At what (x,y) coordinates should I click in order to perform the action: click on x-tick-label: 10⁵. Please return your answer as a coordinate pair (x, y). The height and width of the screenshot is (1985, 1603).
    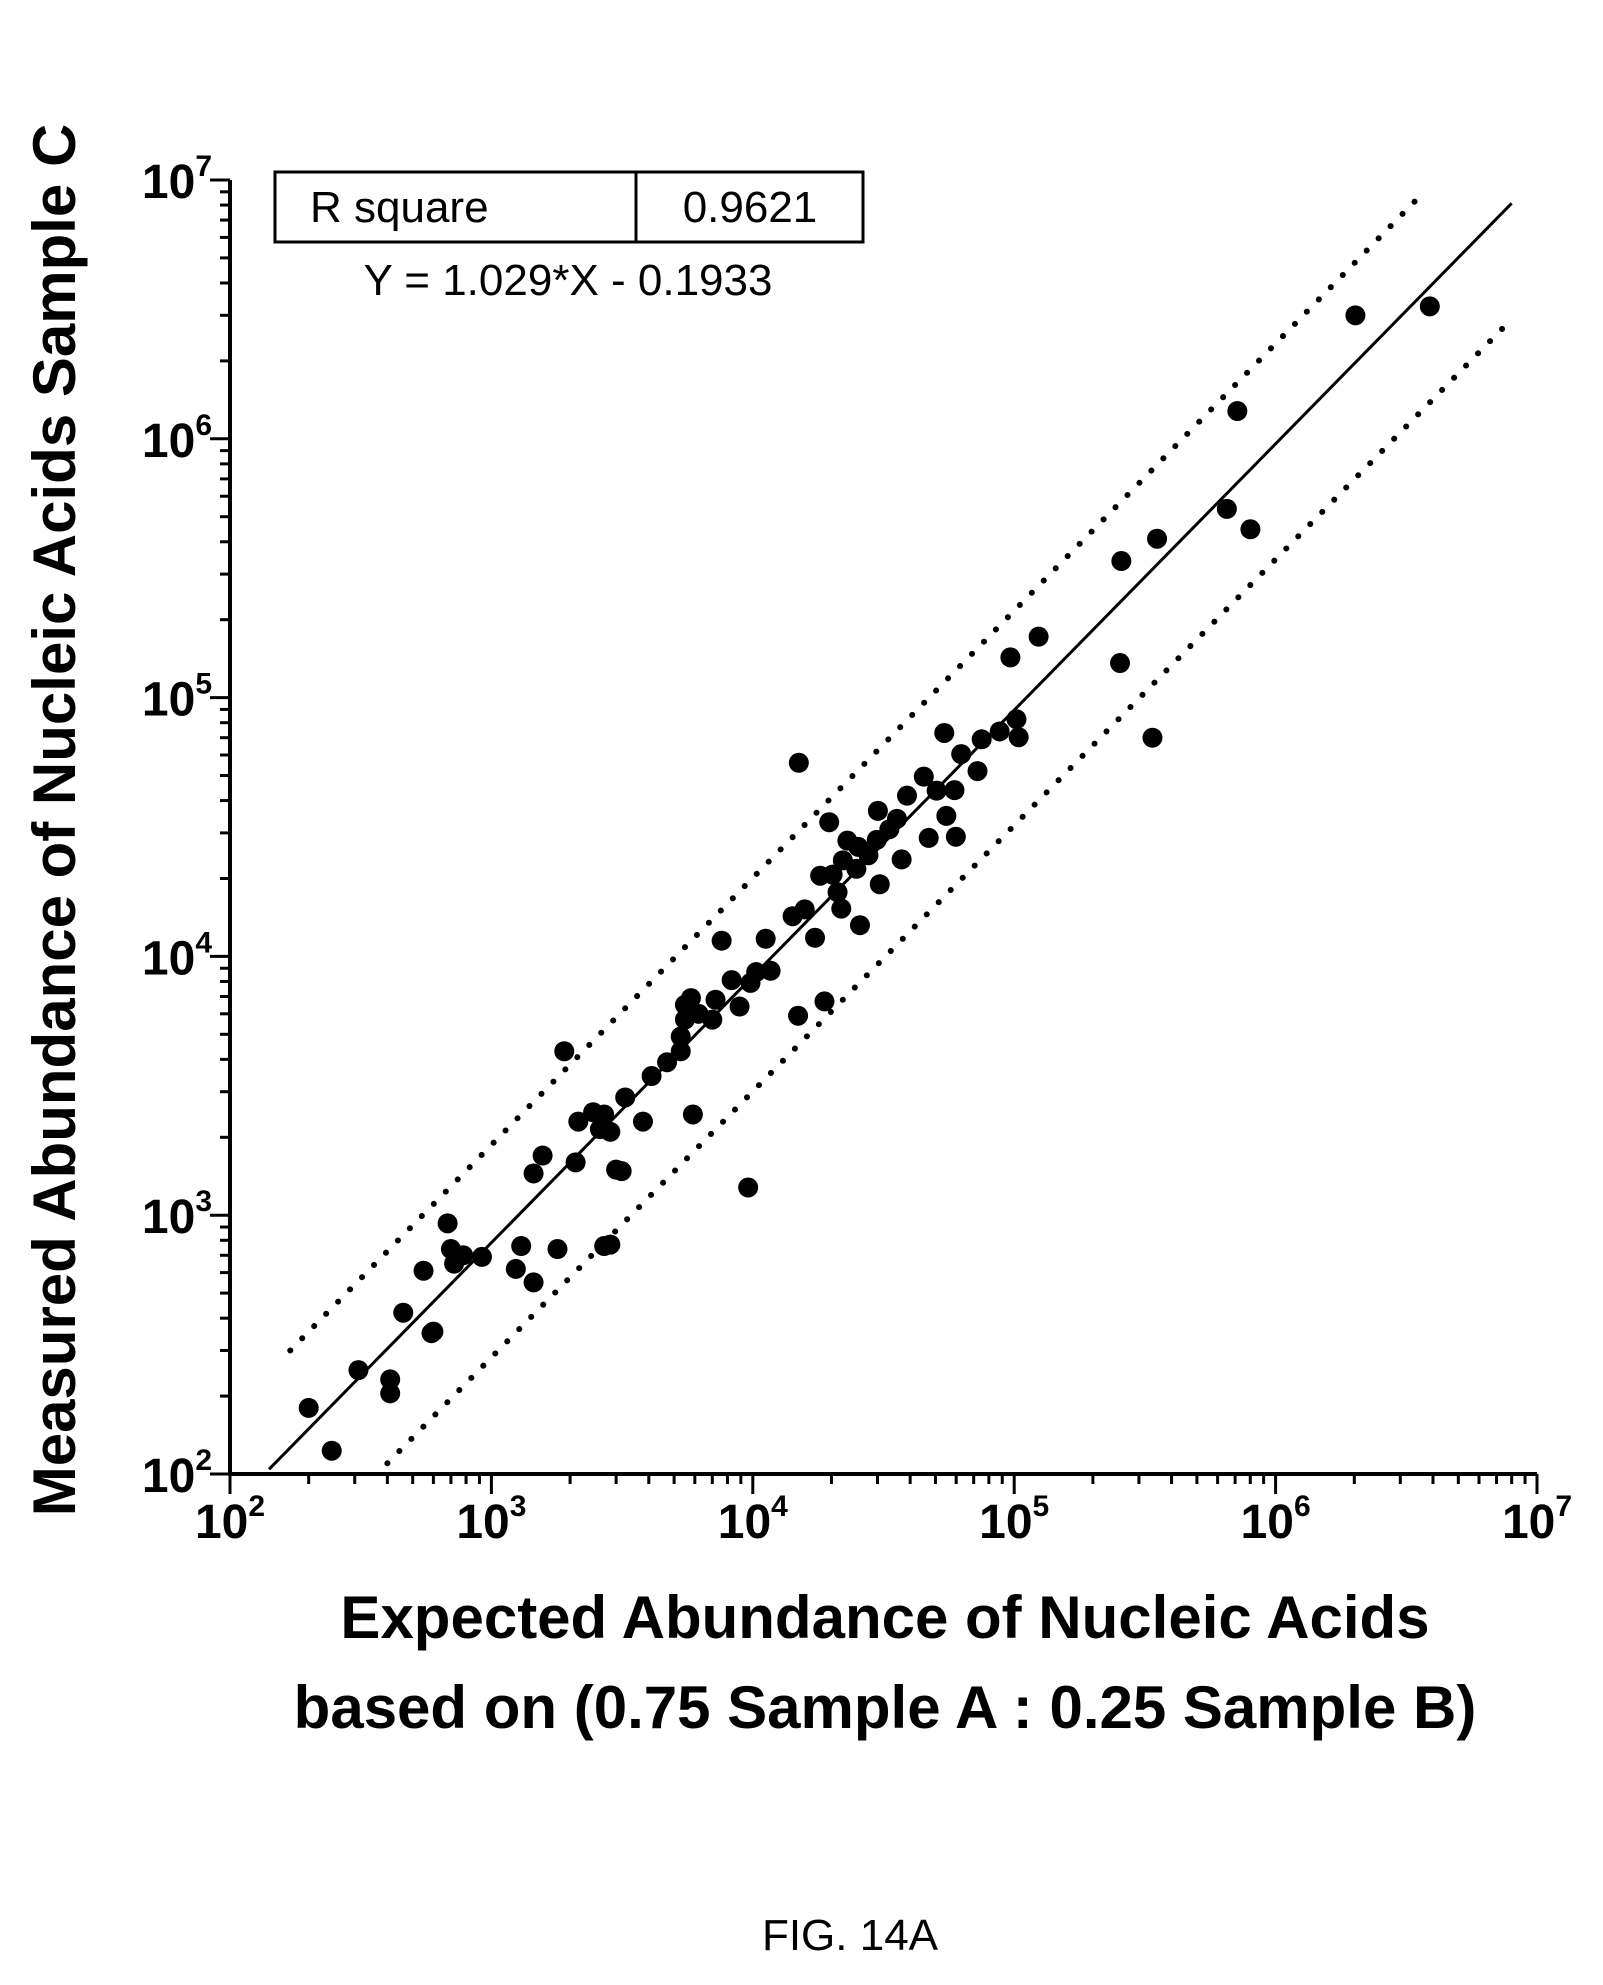
    Looking at the image, I should click on (1014, 1519).